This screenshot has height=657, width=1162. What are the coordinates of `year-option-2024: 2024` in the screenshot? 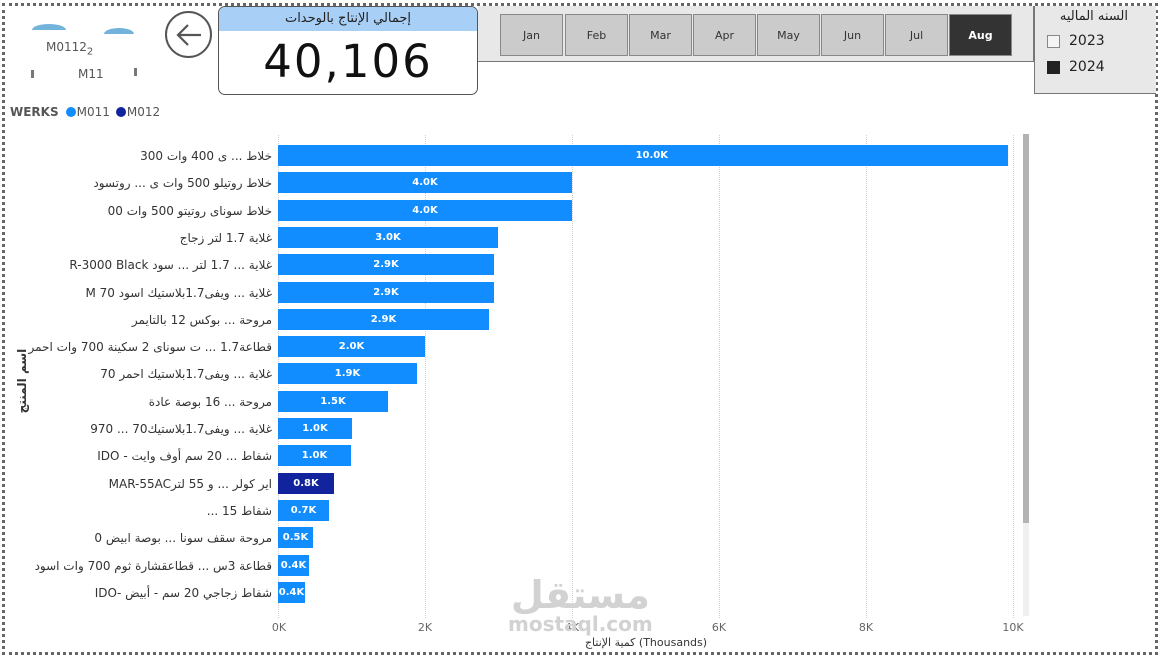 It's located at (1076, 67).